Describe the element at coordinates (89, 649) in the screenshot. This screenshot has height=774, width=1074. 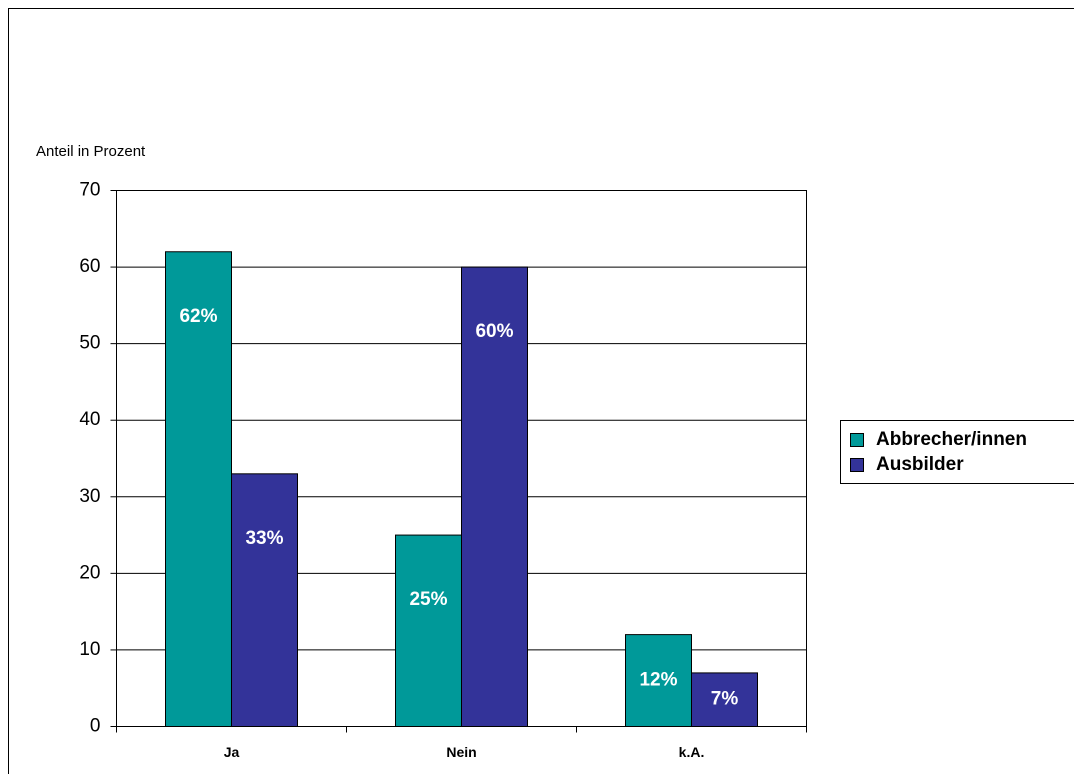
I see `y-tick-label: 10` at that location.